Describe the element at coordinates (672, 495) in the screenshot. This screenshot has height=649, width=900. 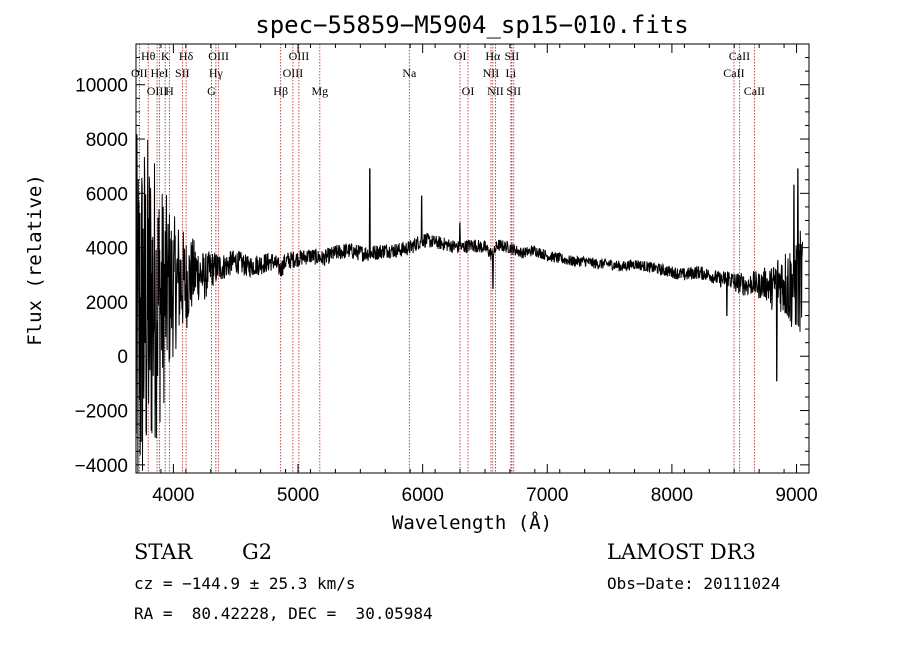
I see `x-tick-label: 8000` at that location.